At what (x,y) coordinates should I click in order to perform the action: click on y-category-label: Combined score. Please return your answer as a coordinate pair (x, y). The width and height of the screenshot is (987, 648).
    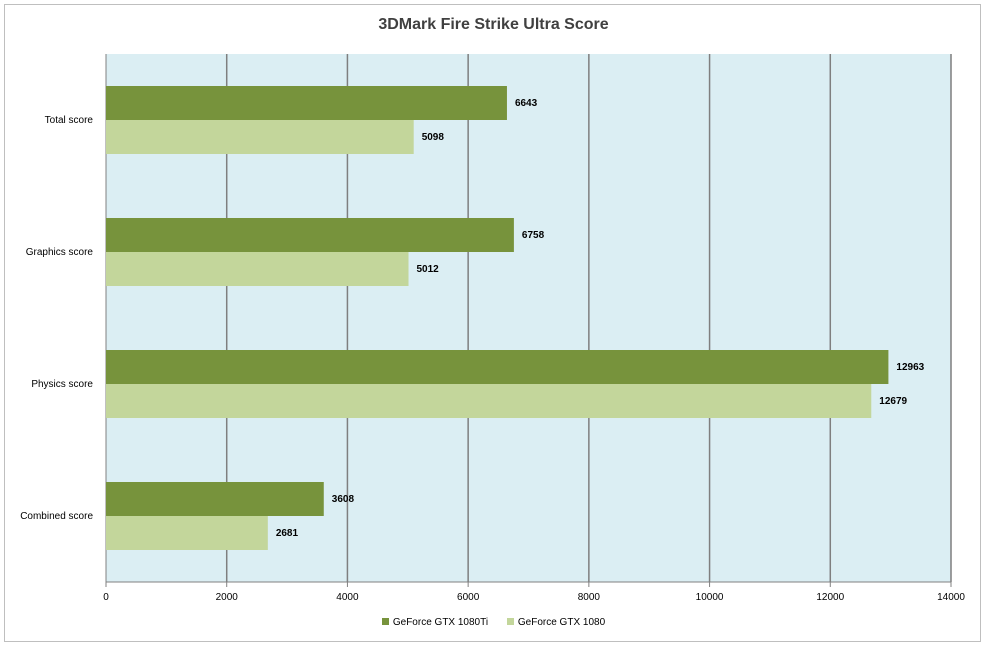
    Looking at the image, I should click on (56, 516).